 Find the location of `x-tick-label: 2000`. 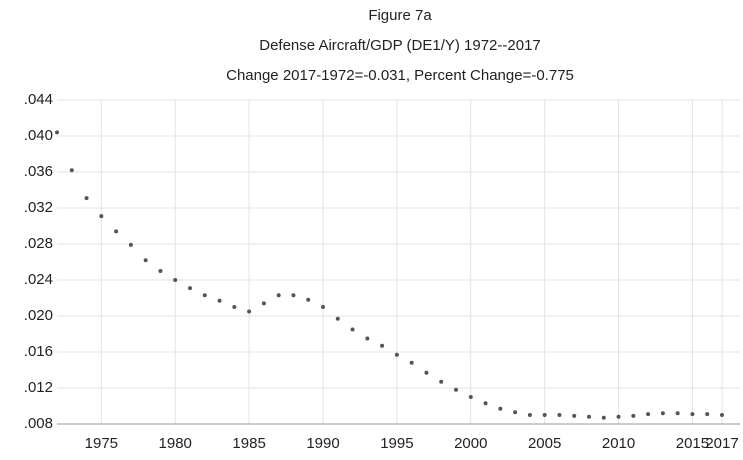

x-tick-label: 2000 is located at coordinates (470, 443).